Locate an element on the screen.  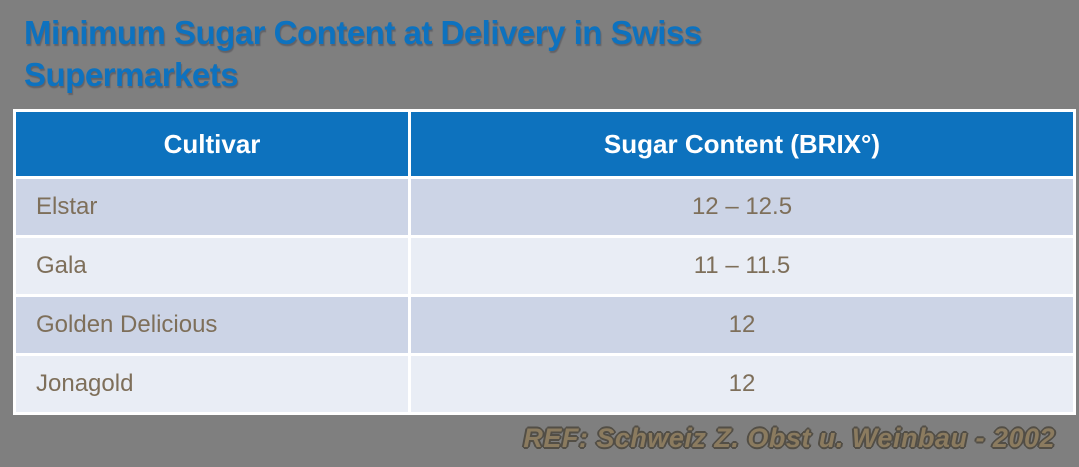
table-header-row: Cultivar Sugar Content (BRIX°) is located at coordinates (544, 144).